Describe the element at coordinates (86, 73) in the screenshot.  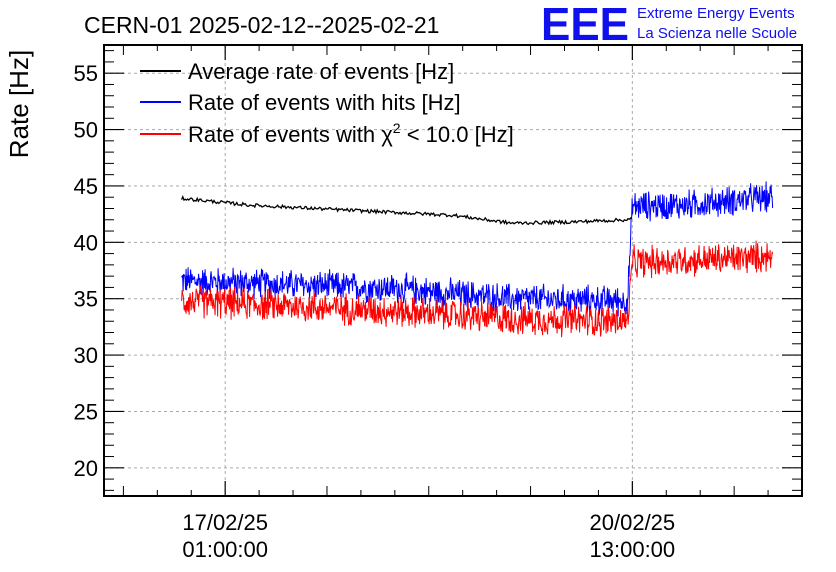
I see `y-tick-label: 55` at that location.